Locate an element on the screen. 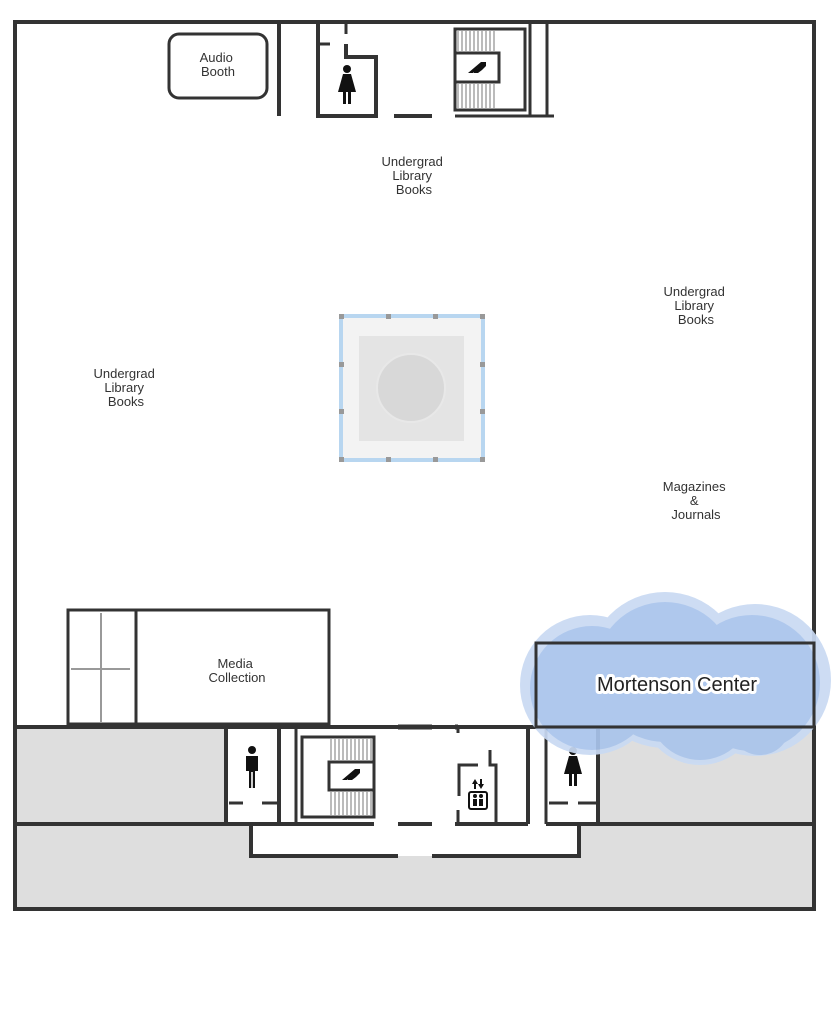  atrium is located at coordinates (412, 388).